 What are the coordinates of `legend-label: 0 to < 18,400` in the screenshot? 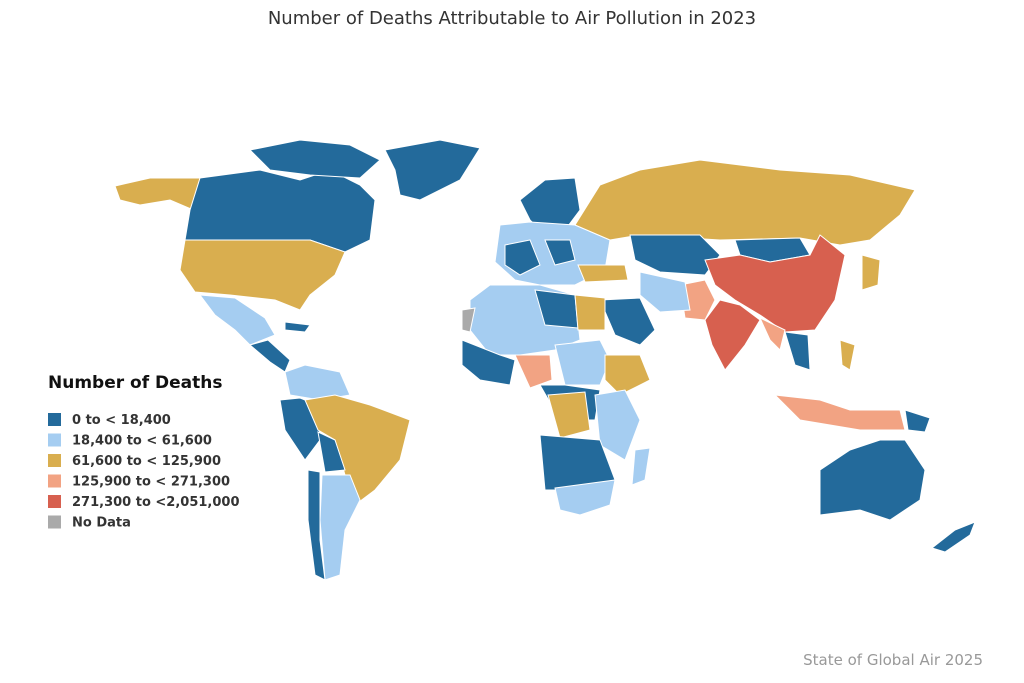 It's located at (121, 420).